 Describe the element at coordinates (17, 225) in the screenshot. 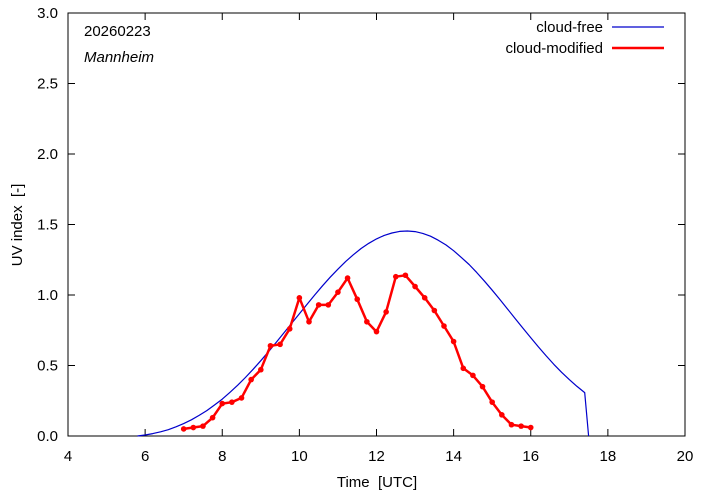

I see `y-axis-label: UV index [-]` at that location.